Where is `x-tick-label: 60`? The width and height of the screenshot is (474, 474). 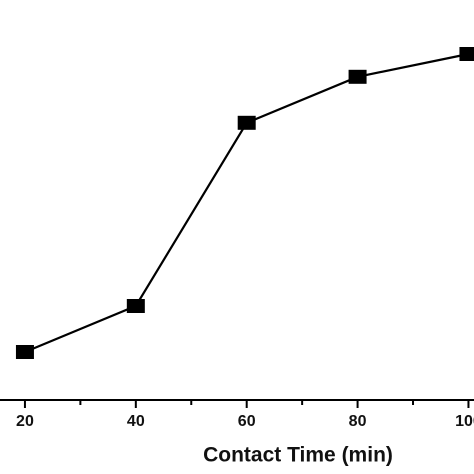
x-tick-label: 60 is located at coordinates (247, 421).